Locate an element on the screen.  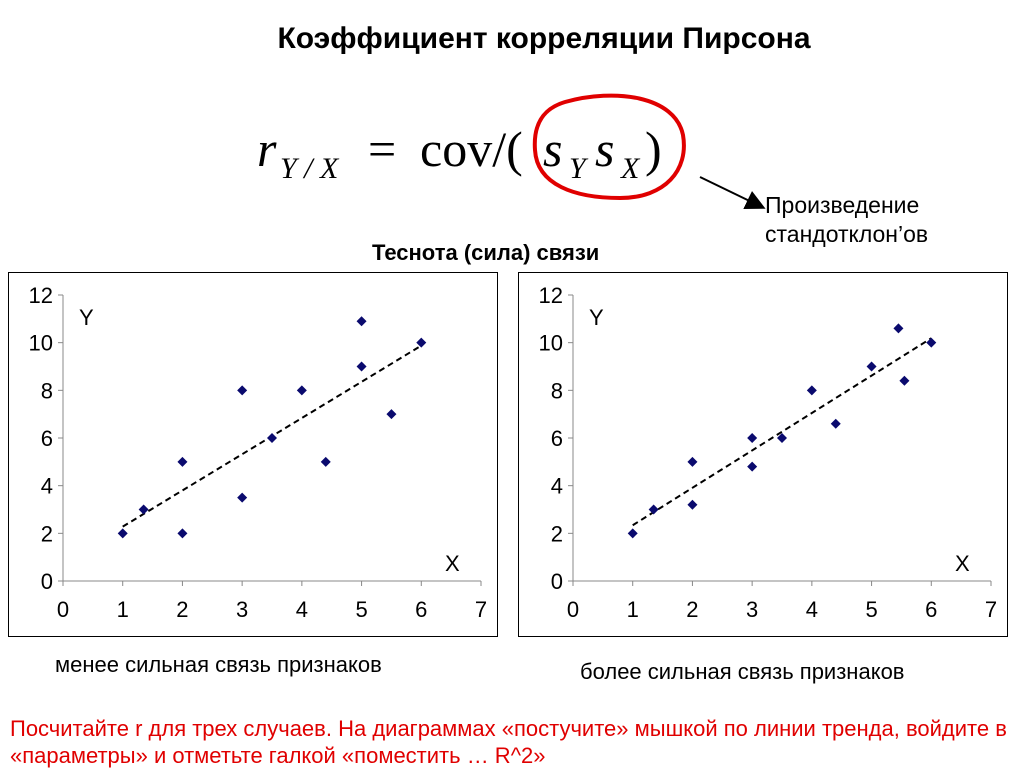
section-subtitle: Теснота (сила) связи is located at coordinates (486, 252).